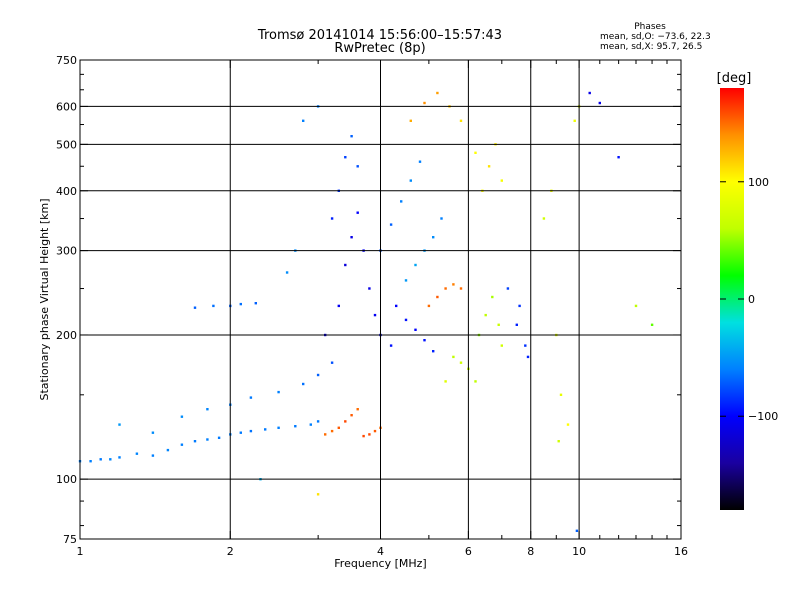  Describe the element at coordinates (80, 551) in the screenshot. I see `x-tick-label: 1` at that location.